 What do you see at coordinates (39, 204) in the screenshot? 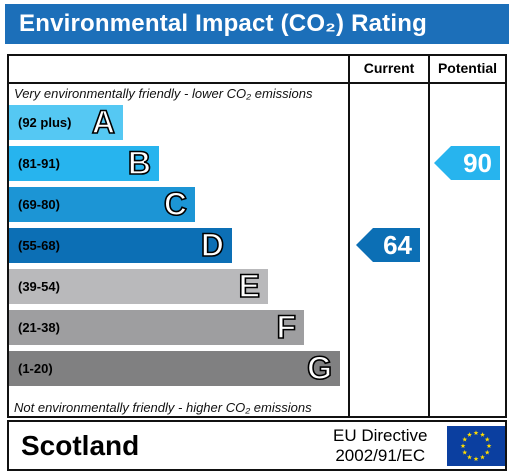
I see `band-range-label: (69-80)` at bounding box center [39, 204].